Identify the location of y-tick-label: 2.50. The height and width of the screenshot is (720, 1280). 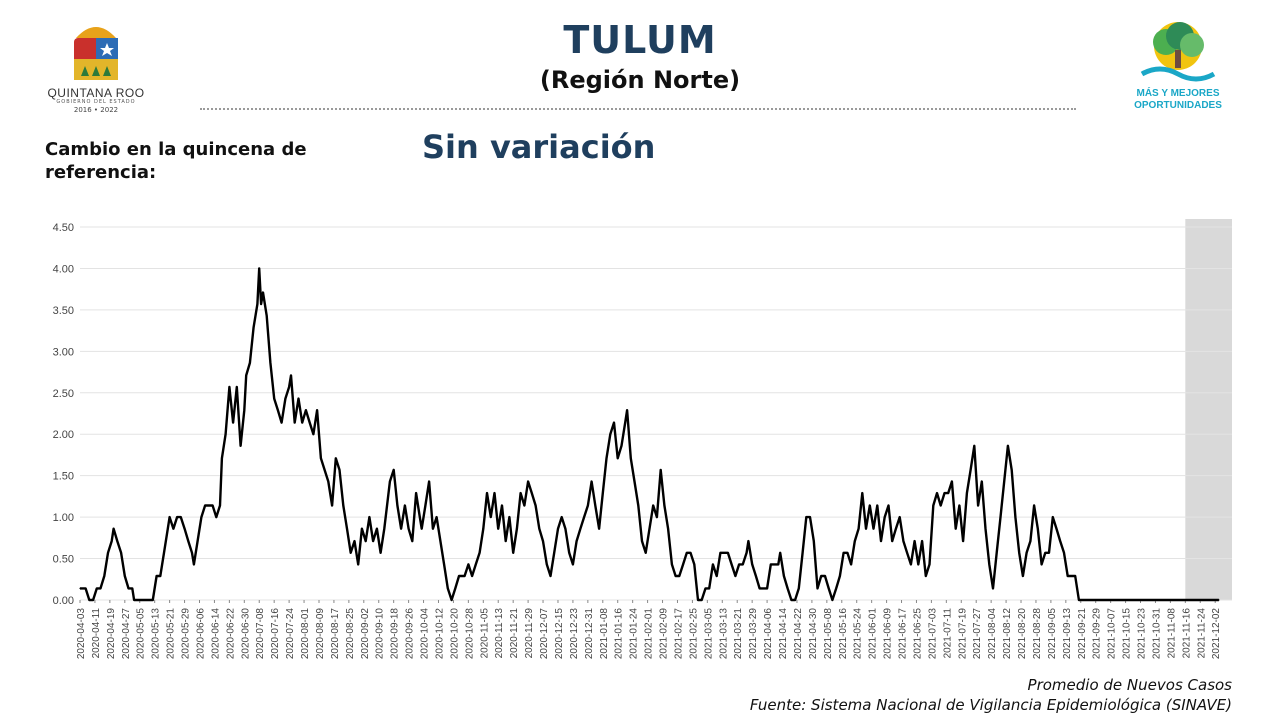
(63, 394).